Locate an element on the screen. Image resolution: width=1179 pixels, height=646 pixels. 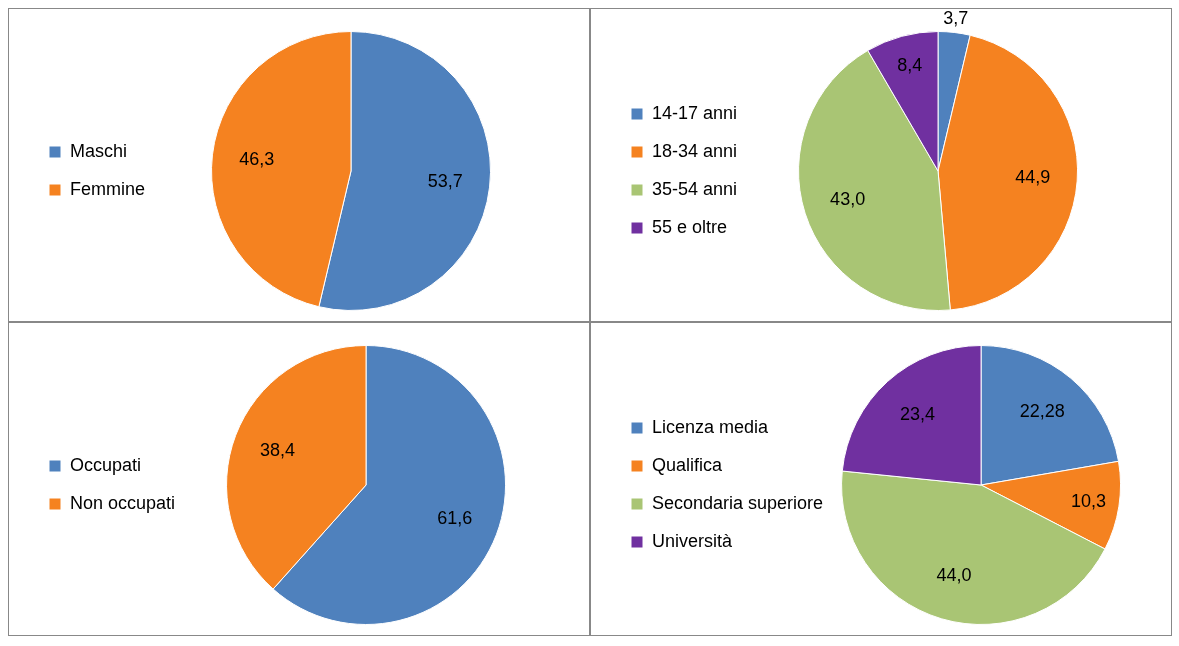
legend-label: Femmine is located at coordinates (108, 188).